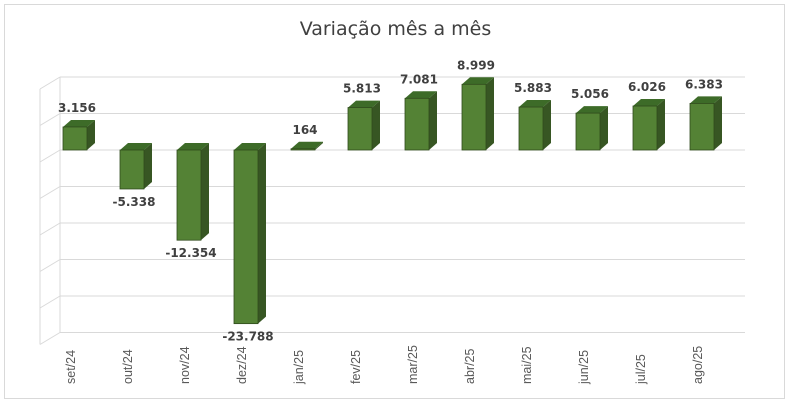  I want to click on bar-mar/25, so click(420, 121).